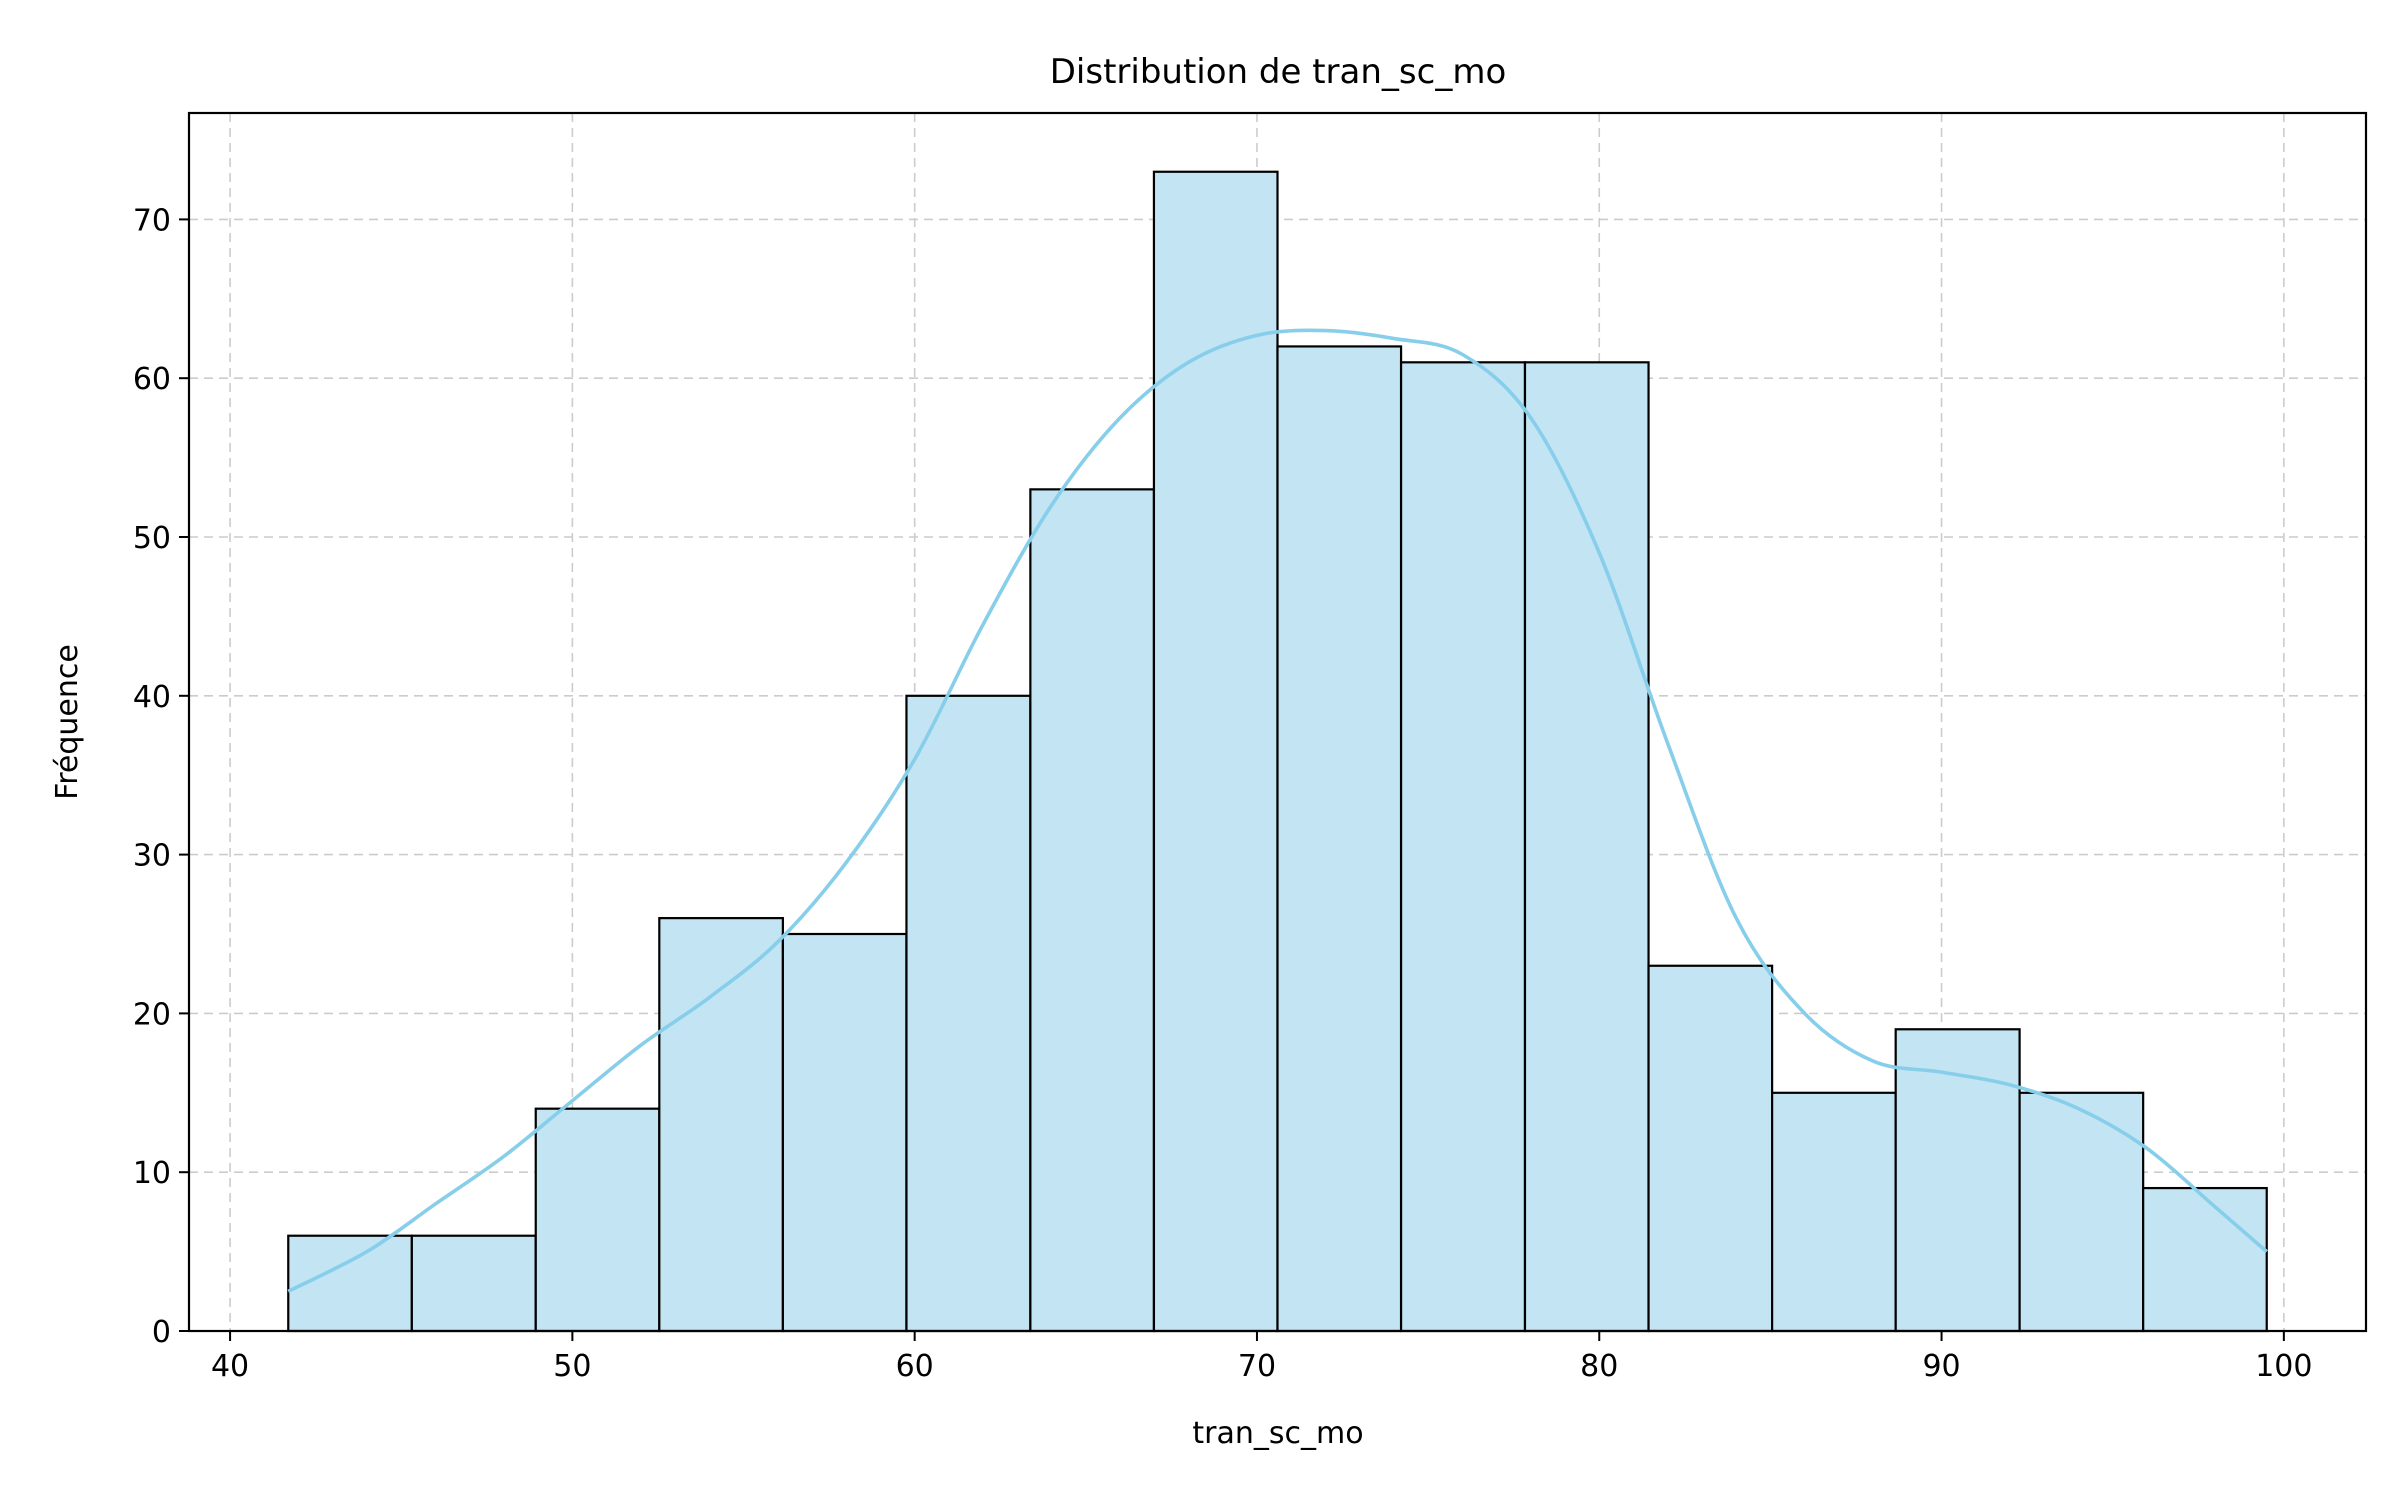  I want to click on chart-title: Distribution de tran_sc_mo, so click(1278, 72).